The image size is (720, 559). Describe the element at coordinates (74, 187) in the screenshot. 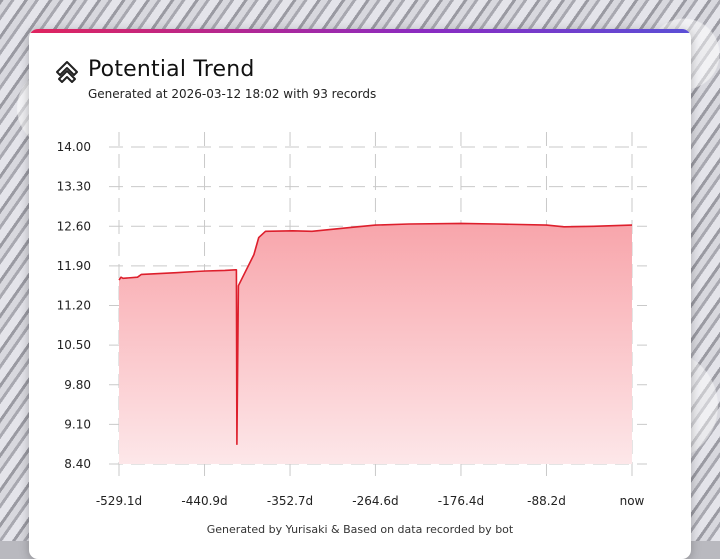

I see `y-tick-label: 13.30` at that location.